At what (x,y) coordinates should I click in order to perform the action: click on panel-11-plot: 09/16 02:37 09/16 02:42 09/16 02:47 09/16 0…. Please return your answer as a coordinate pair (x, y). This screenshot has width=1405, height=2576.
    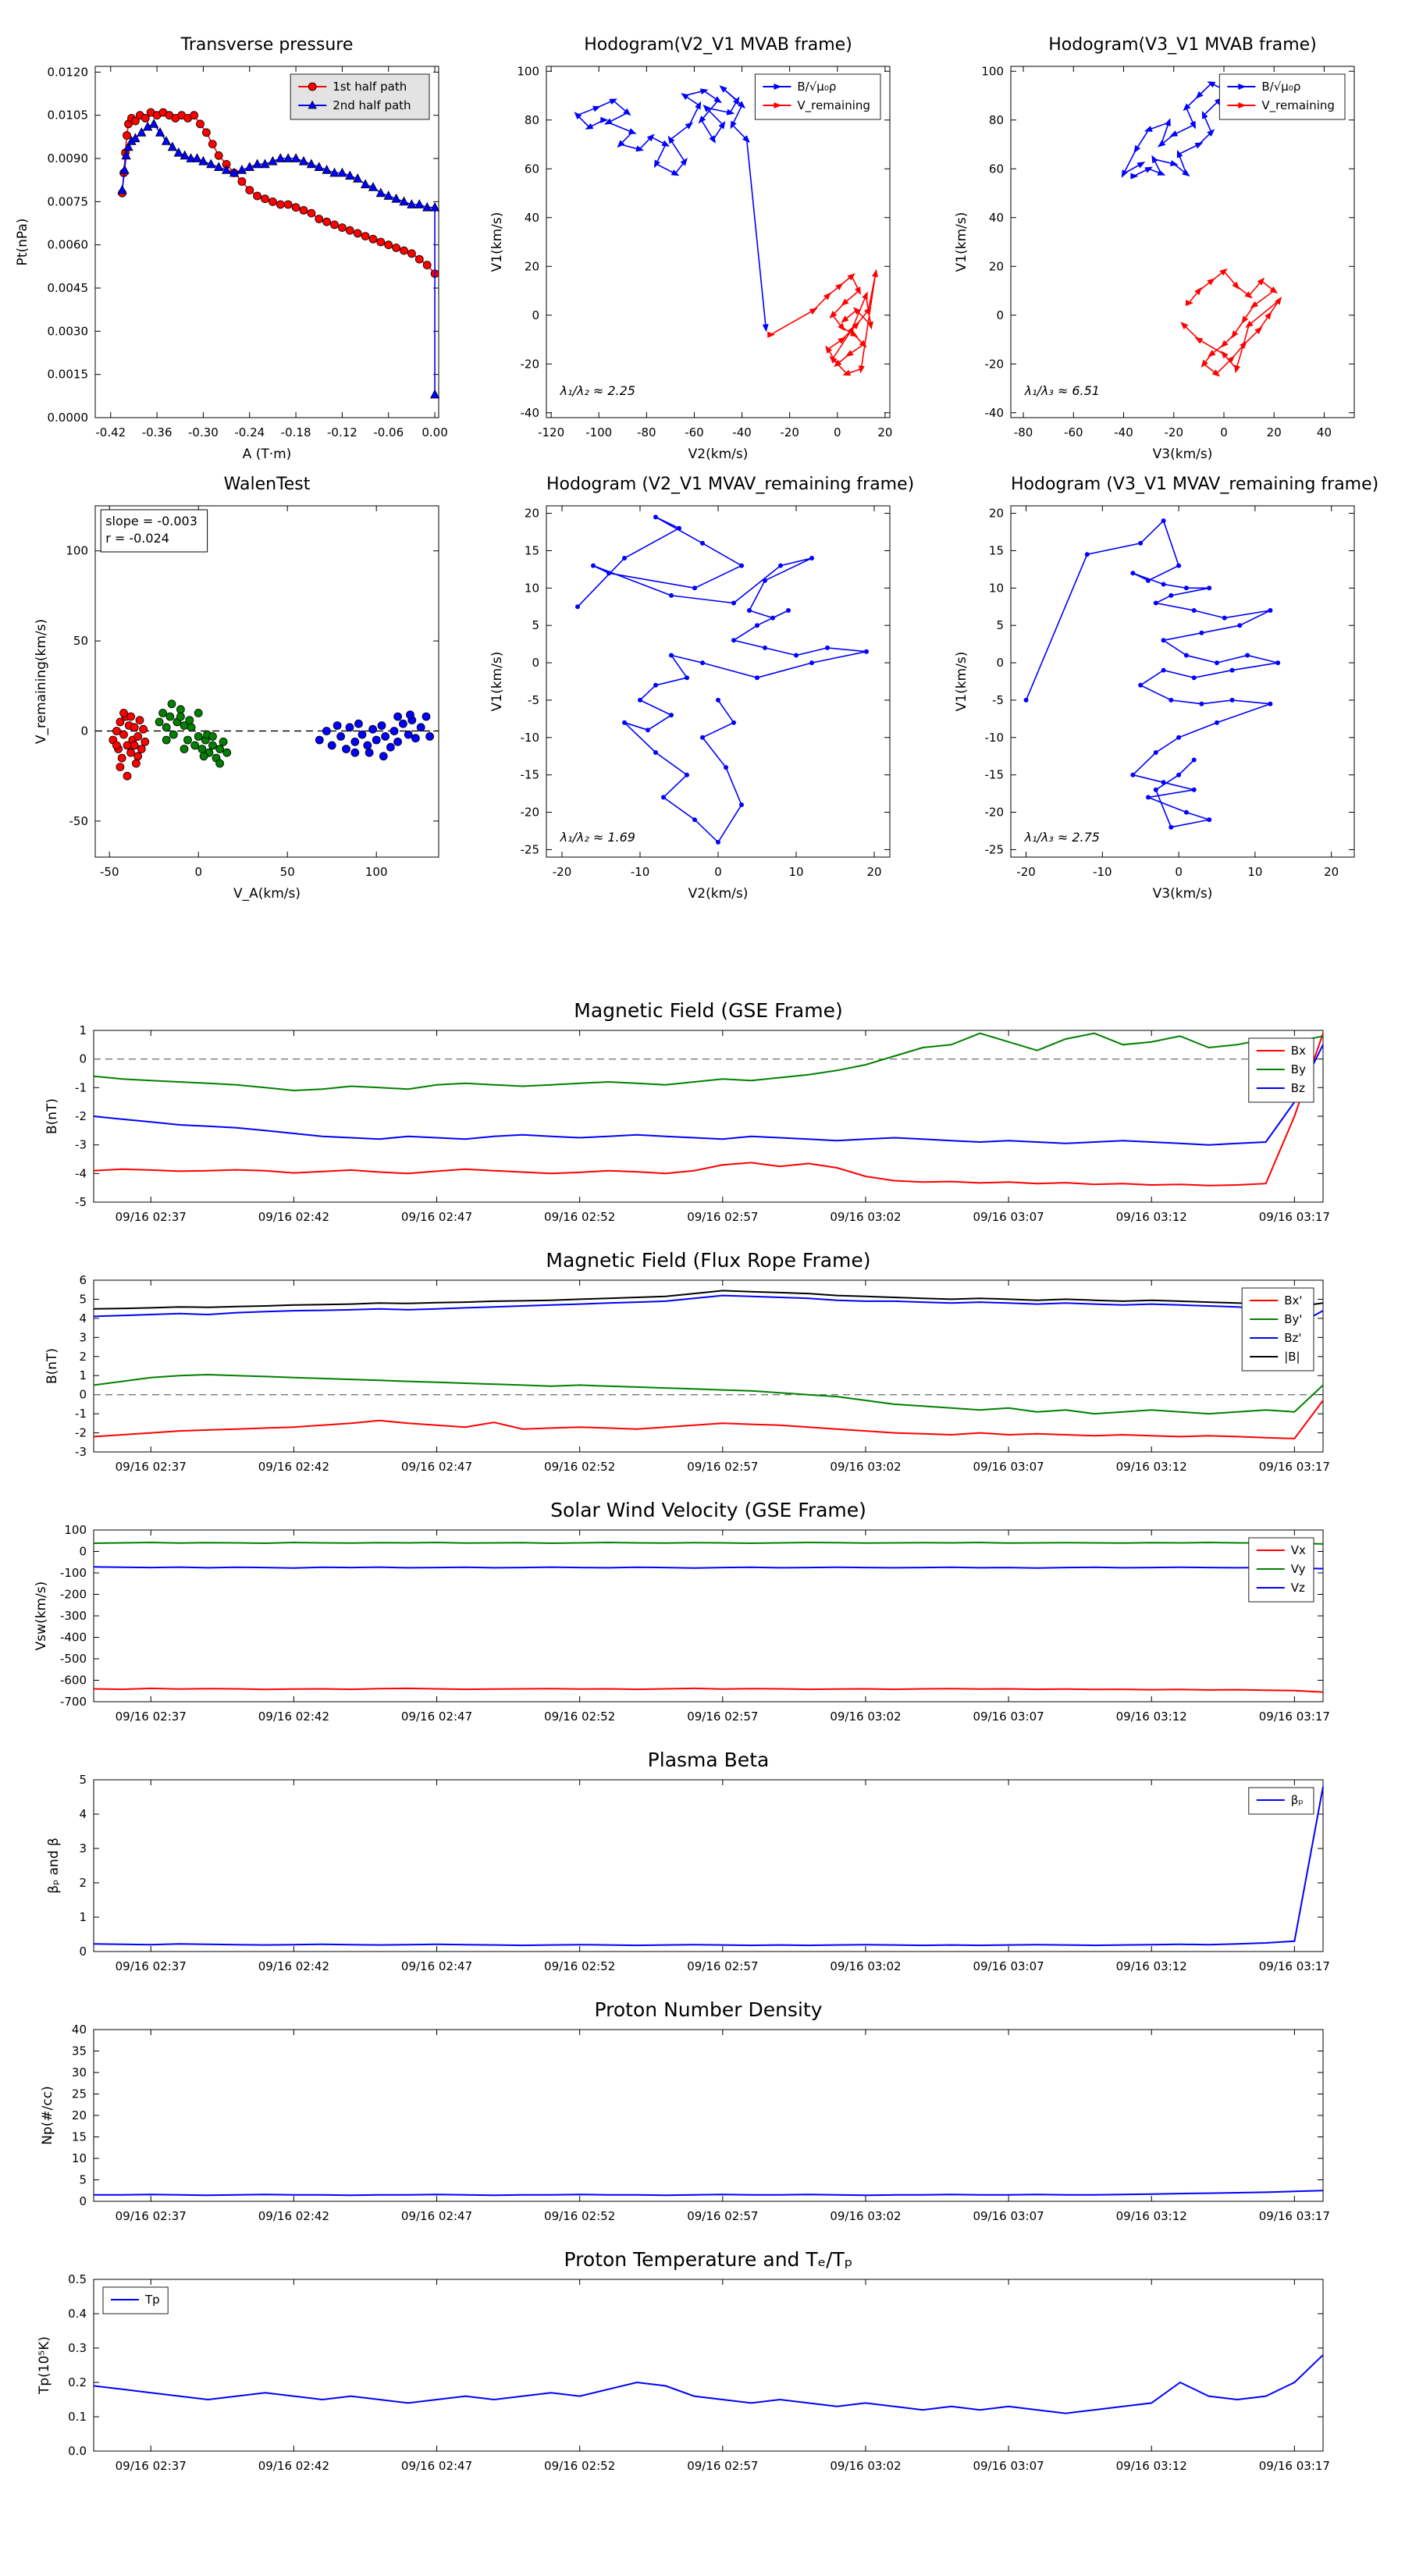
    Looking at the image, I should click on (683, 2372).